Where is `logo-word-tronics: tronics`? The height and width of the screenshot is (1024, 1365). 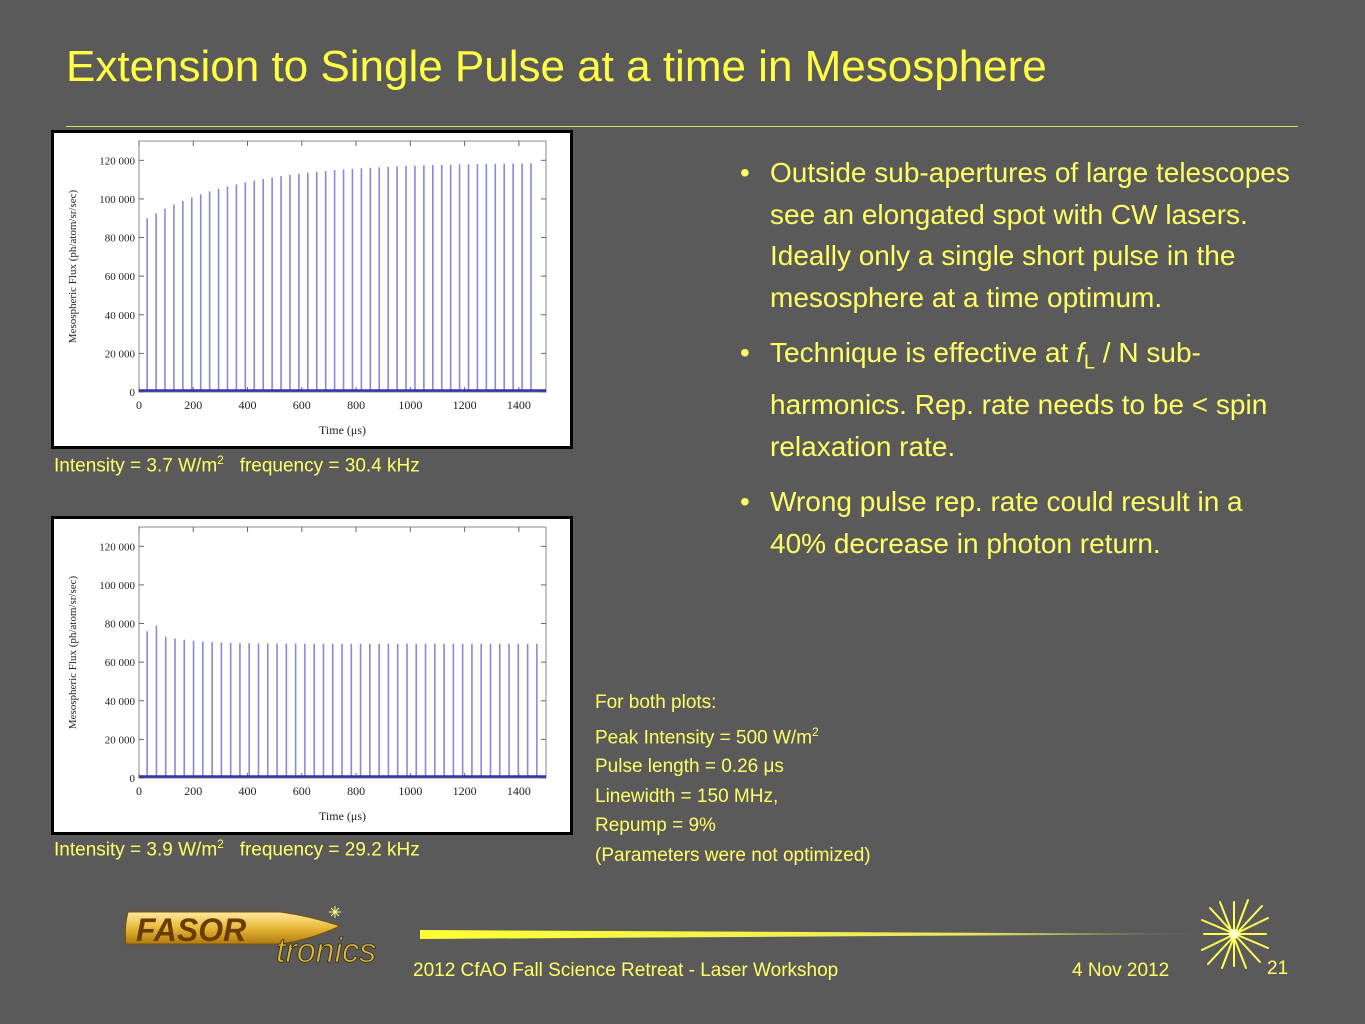 logo-word-tronics: tronics is located at coordinates (326, 951).